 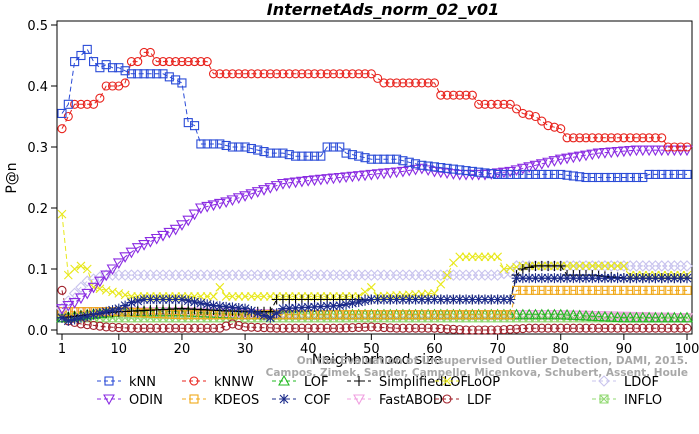 I want to click on x-tick-label: 90, so click(x=624, y=349).